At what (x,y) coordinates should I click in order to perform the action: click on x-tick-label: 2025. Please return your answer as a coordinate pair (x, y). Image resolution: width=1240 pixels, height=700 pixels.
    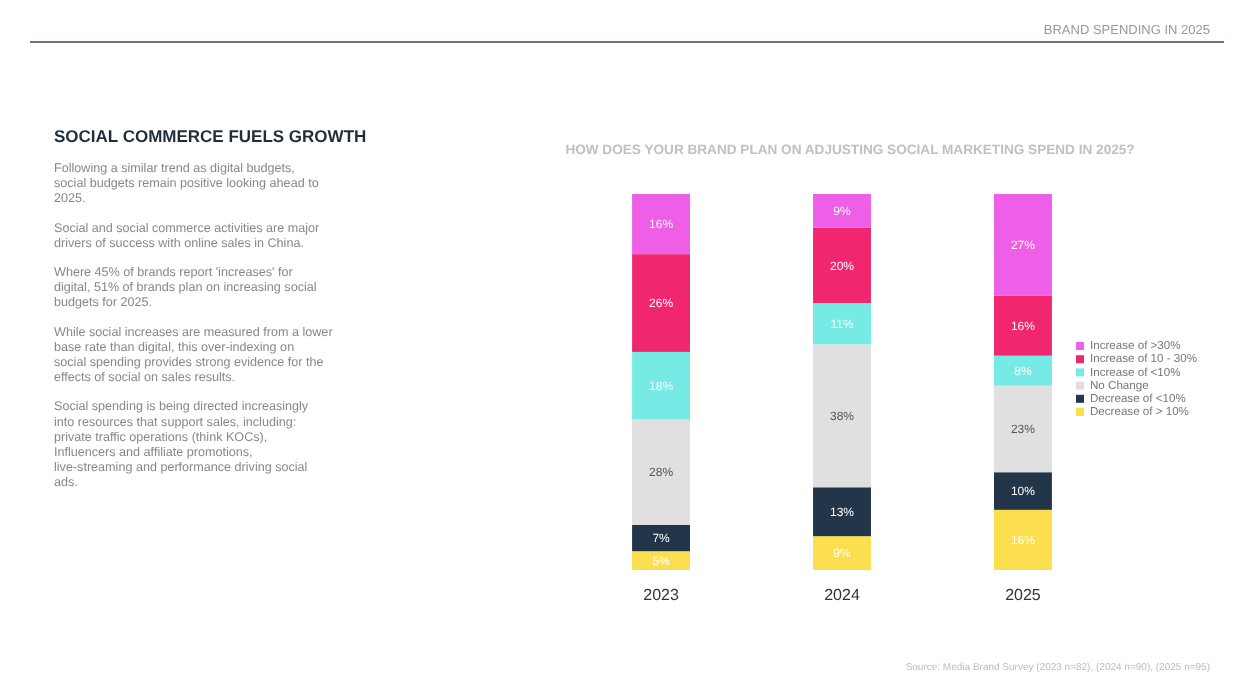
    Looking at the image, I should click on (1023, 595).